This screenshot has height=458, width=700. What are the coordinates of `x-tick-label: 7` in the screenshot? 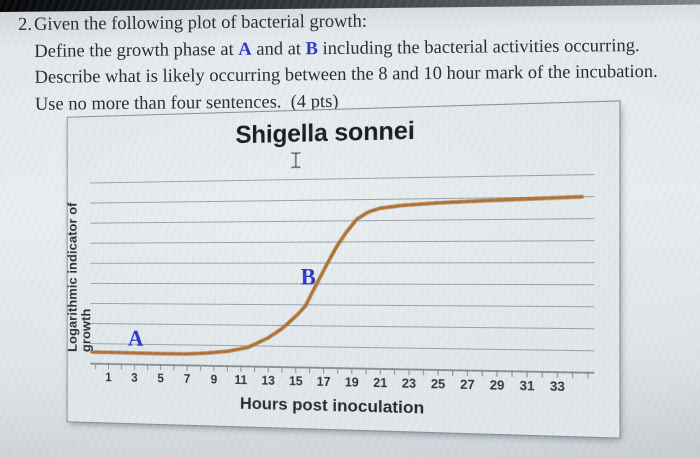 It's located at (187, 379).